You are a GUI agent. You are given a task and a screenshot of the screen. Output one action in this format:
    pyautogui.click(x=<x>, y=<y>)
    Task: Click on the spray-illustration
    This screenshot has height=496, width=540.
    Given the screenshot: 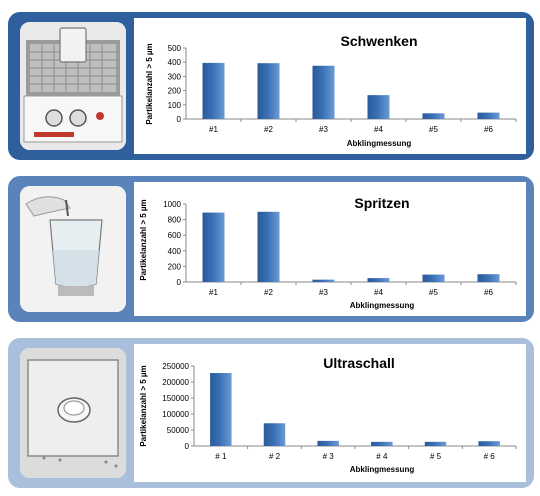 What is the action you would take?
    pyautogui.click(x=73, y=249)
    